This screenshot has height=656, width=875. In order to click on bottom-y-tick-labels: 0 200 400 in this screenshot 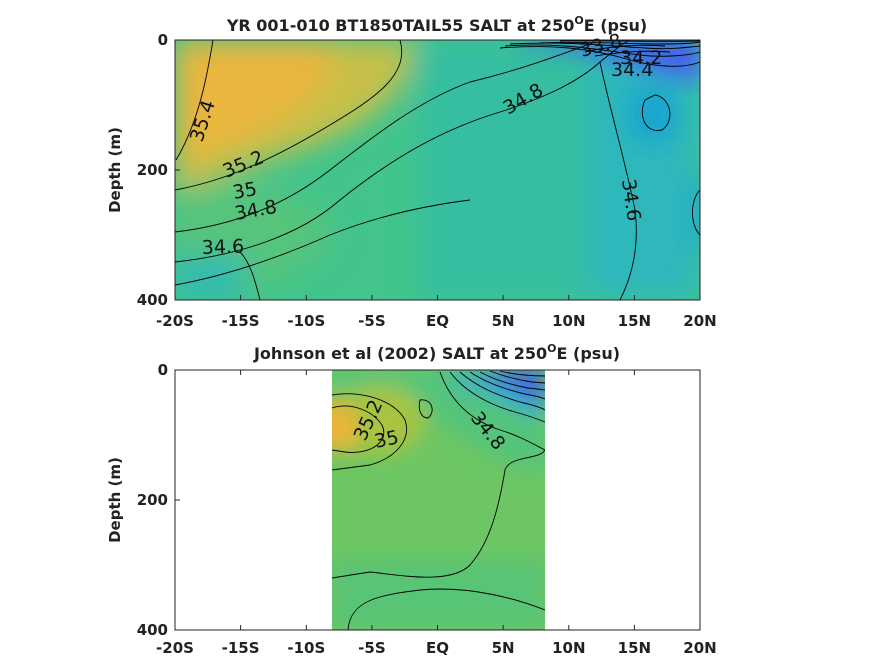, I will do `click(152, 500)`.